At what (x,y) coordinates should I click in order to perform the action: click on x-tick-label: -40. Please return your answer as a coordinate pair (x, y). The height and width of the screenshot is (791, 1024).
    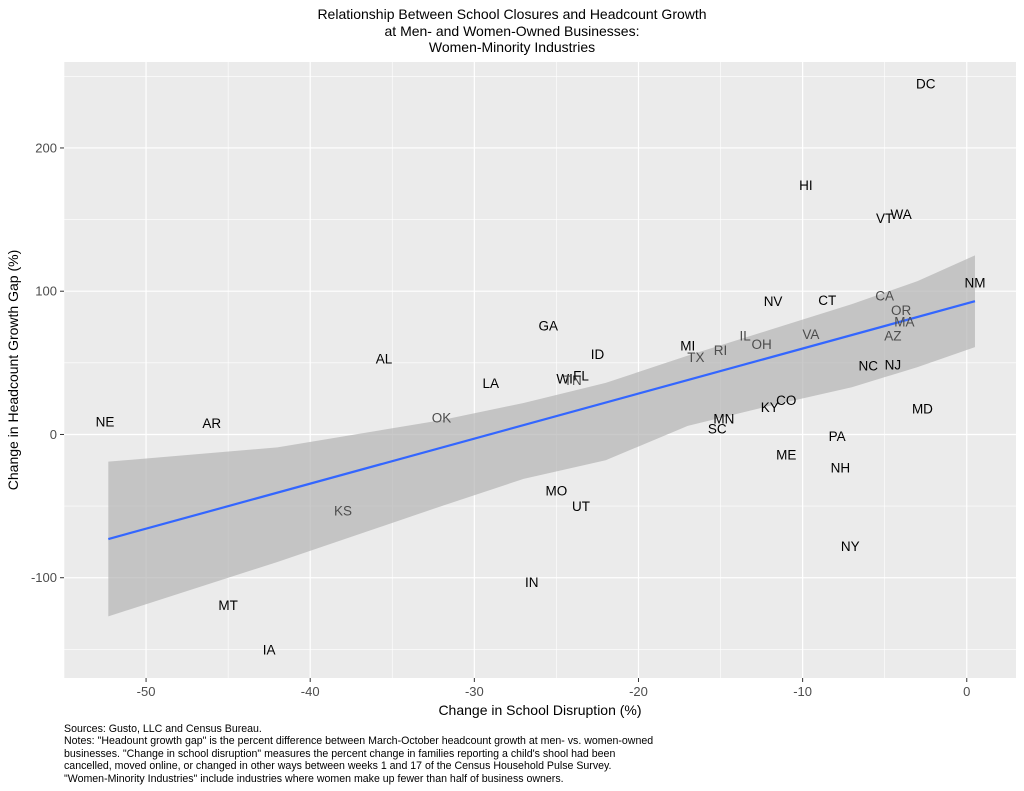
    Looking at the image, I should click on (310, 691).